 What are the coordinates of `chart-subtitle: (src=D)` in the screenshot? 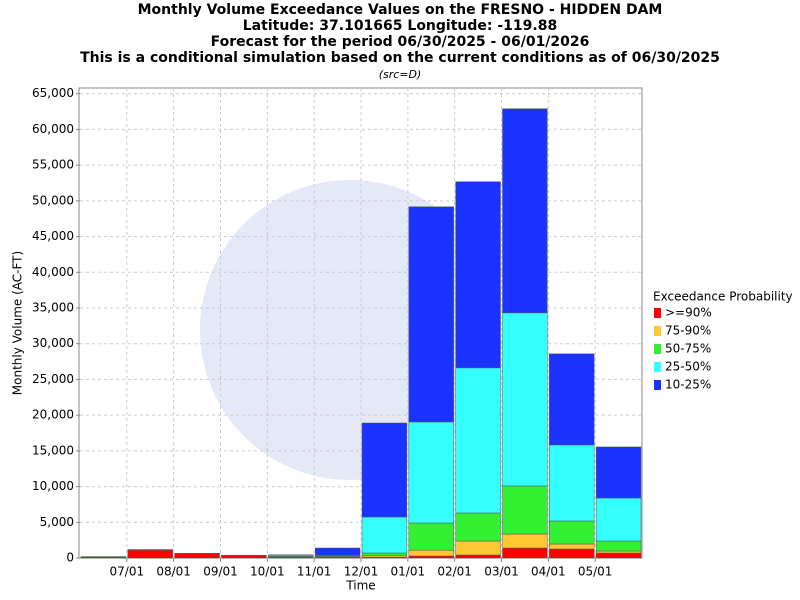 It's located at (400, 74).